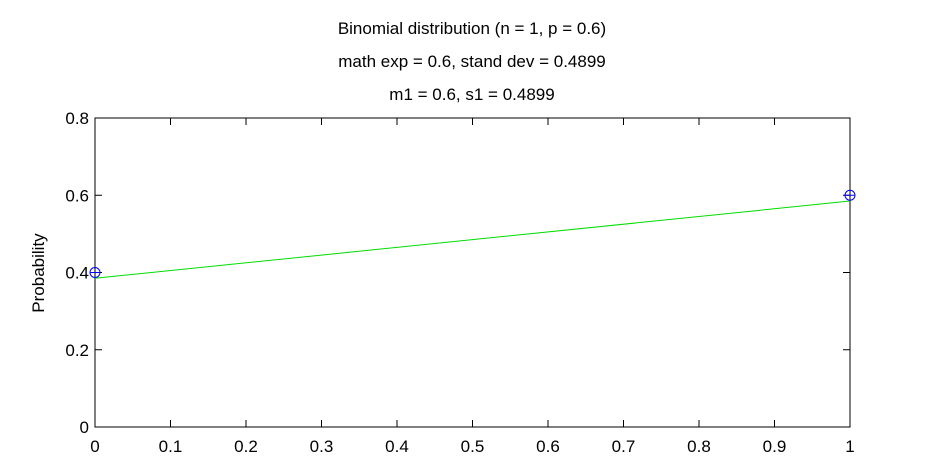 The image size is (946, 473). I want to click on x-tick-label: 0, so click(94, 446).